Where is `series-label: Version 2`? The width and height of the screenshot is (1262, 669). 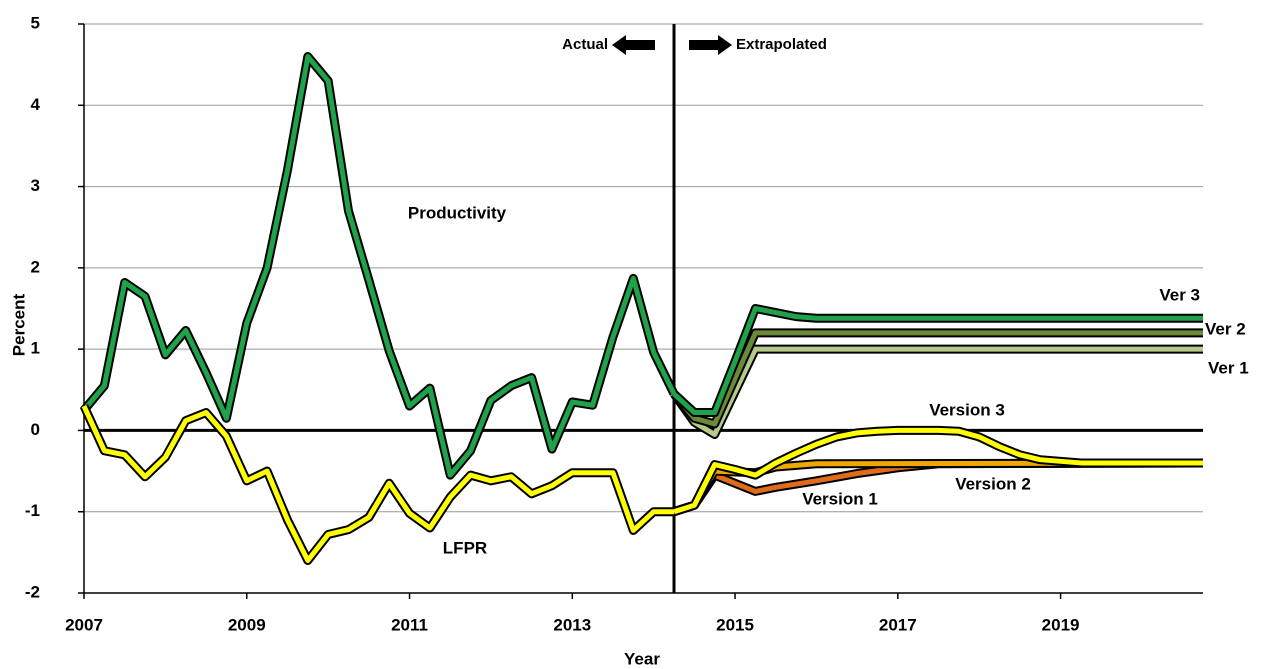
series-label: Version 2 is located at coordinates (993, 483).